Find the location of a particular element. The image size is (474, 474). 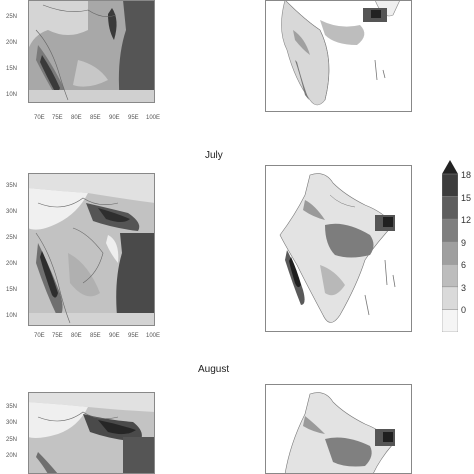

map-panel-row2-left is located at coordinates (91, 249).